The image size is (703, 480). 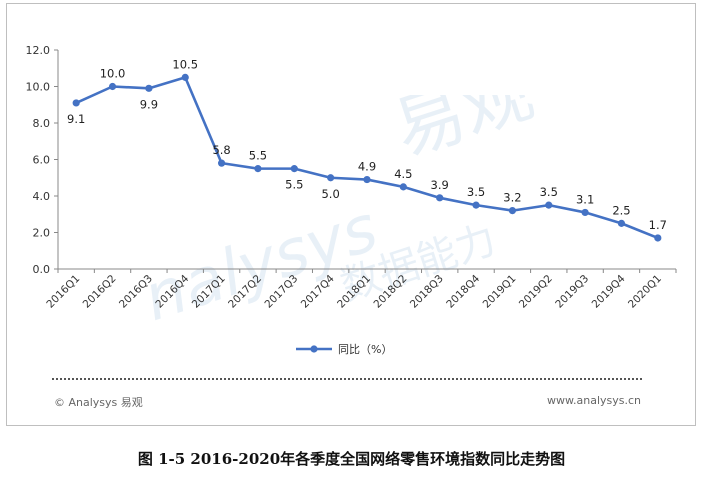 What do you see at coordinates (98, 402) in the screenshot?
I see `footer-copyright: © Analysys 易观` at bounding box center [98, 402].